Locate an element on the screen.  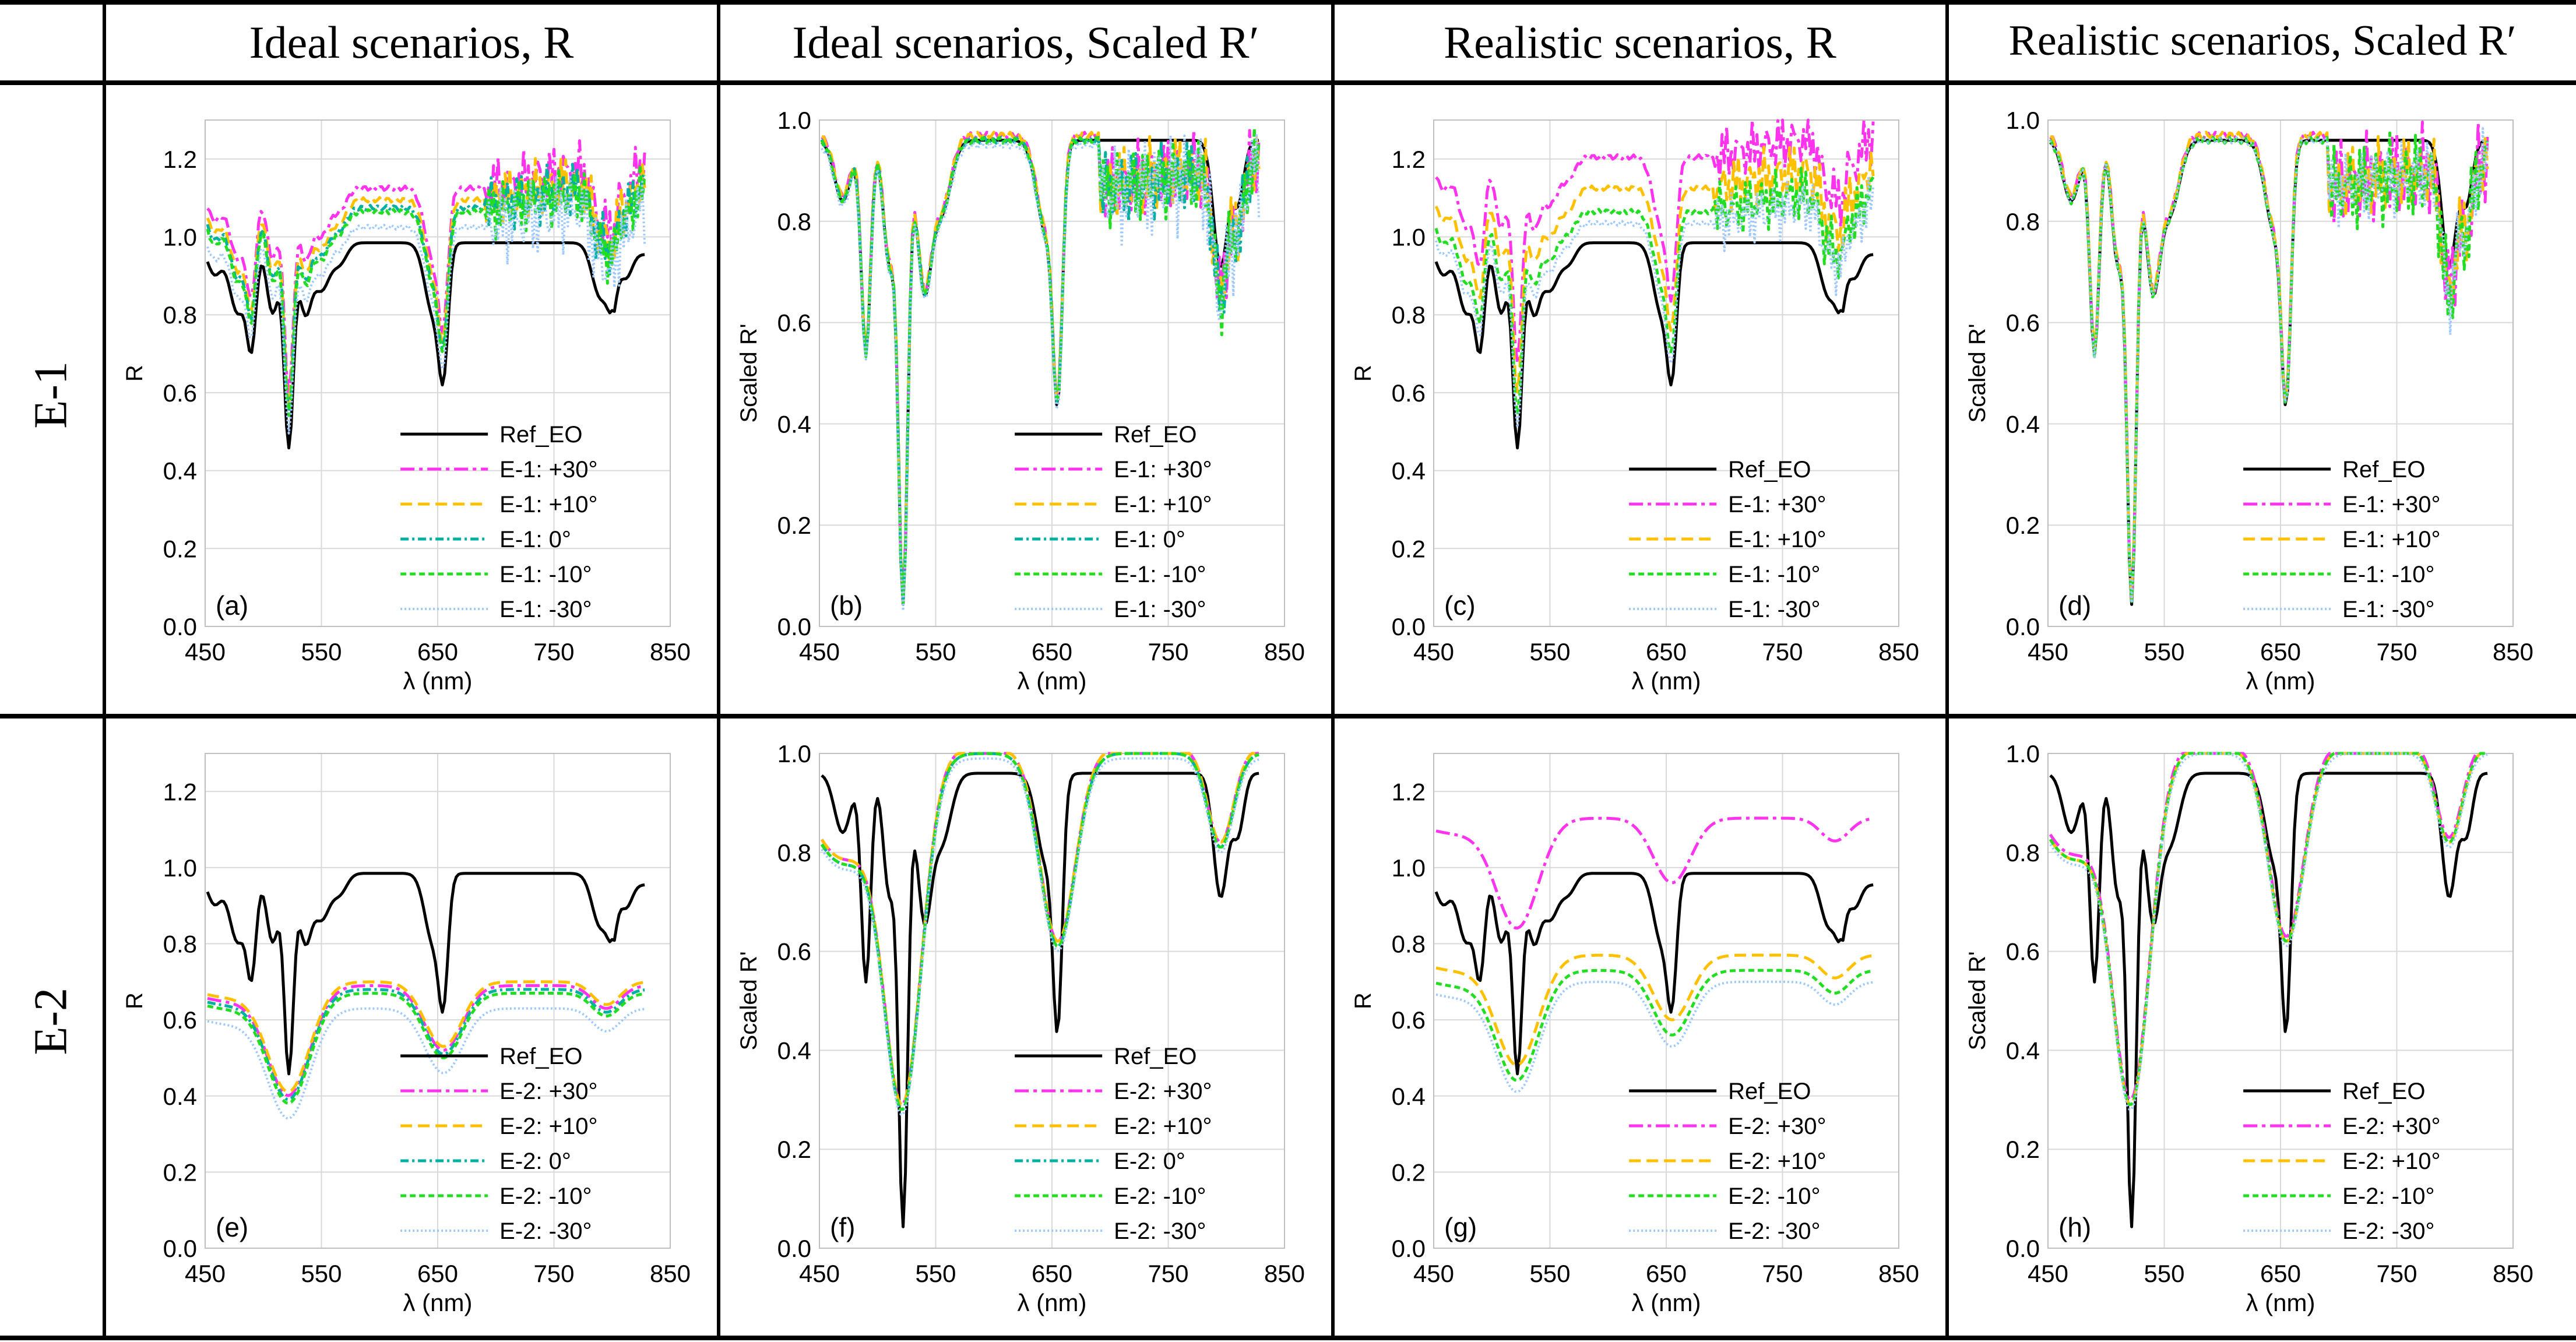
column-header-ideal-r: Ideal scenarios, R is located at coordinates (412, 42).